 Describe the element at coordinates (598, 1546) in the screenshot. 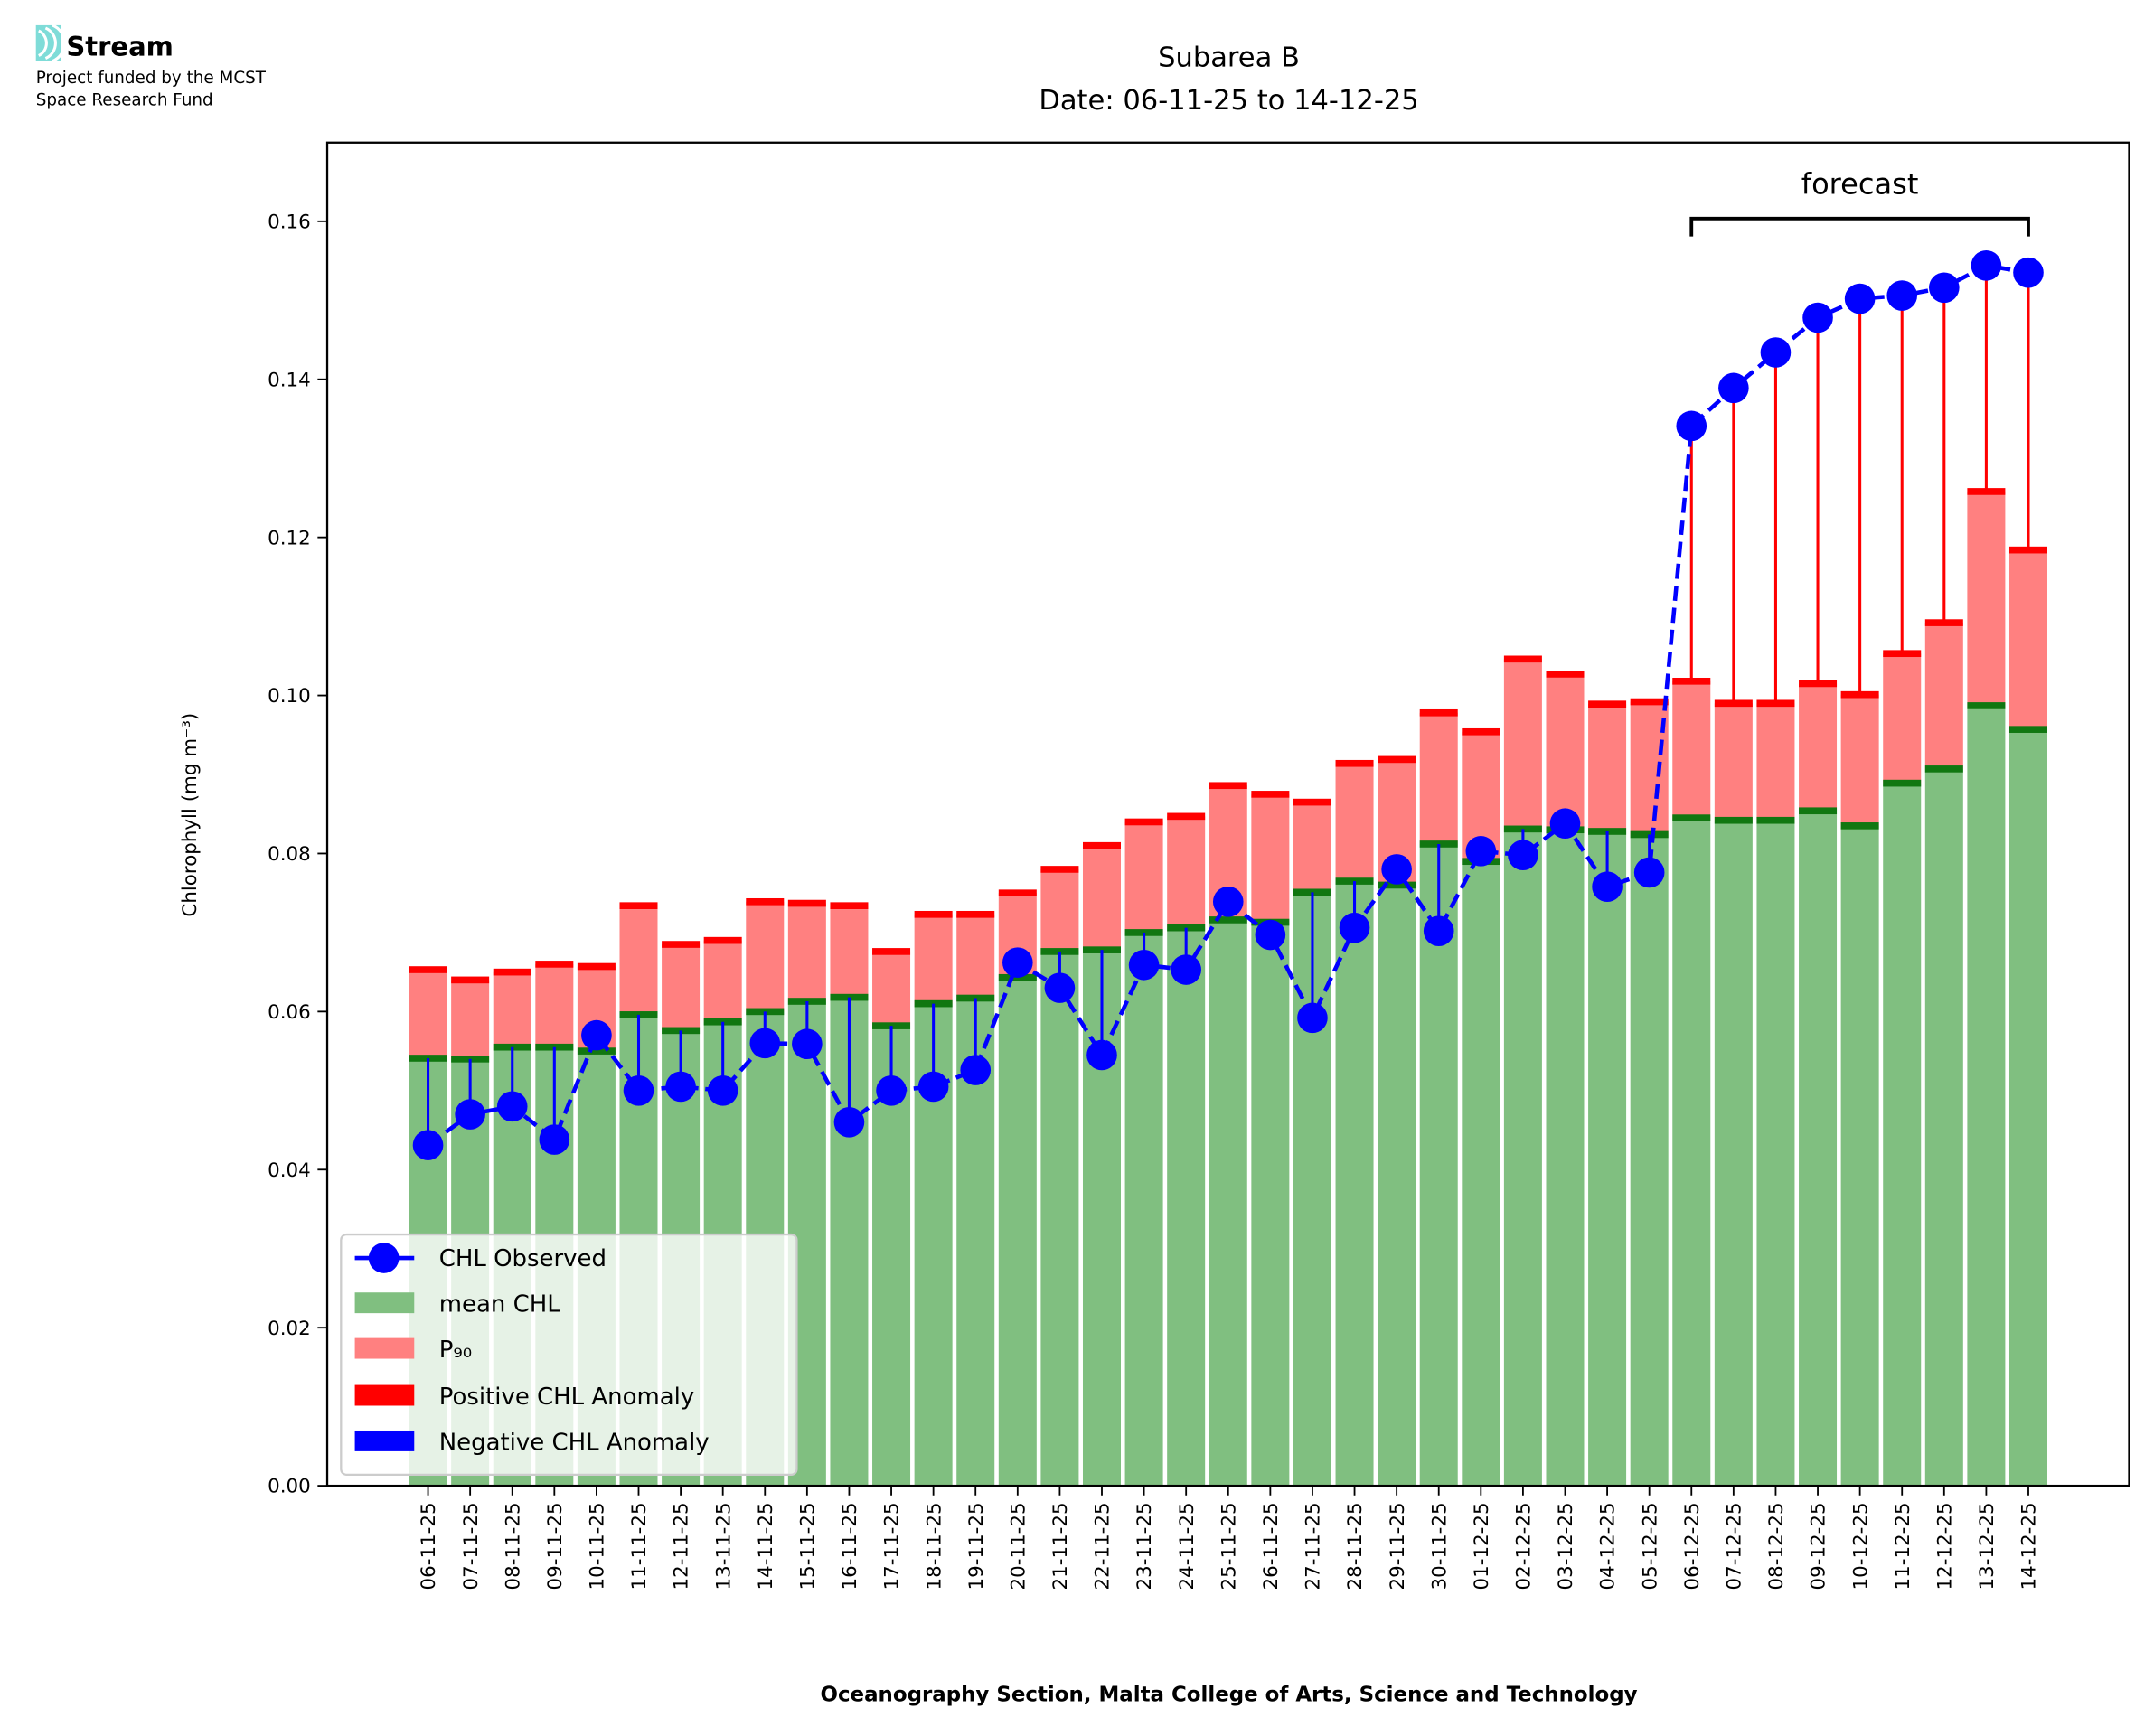

I see `x-tick-label: 10-11-25` at that location.